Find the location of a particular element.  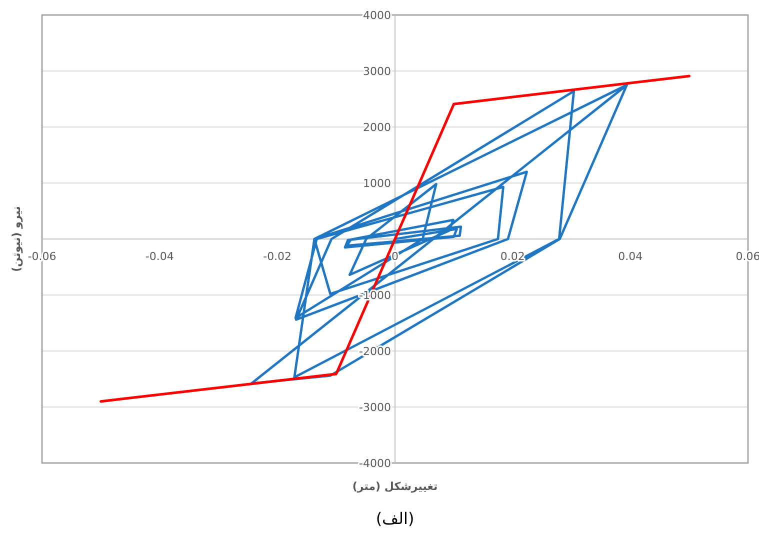

x-tick-label: 0.04 is located at coordinates (630, 256).